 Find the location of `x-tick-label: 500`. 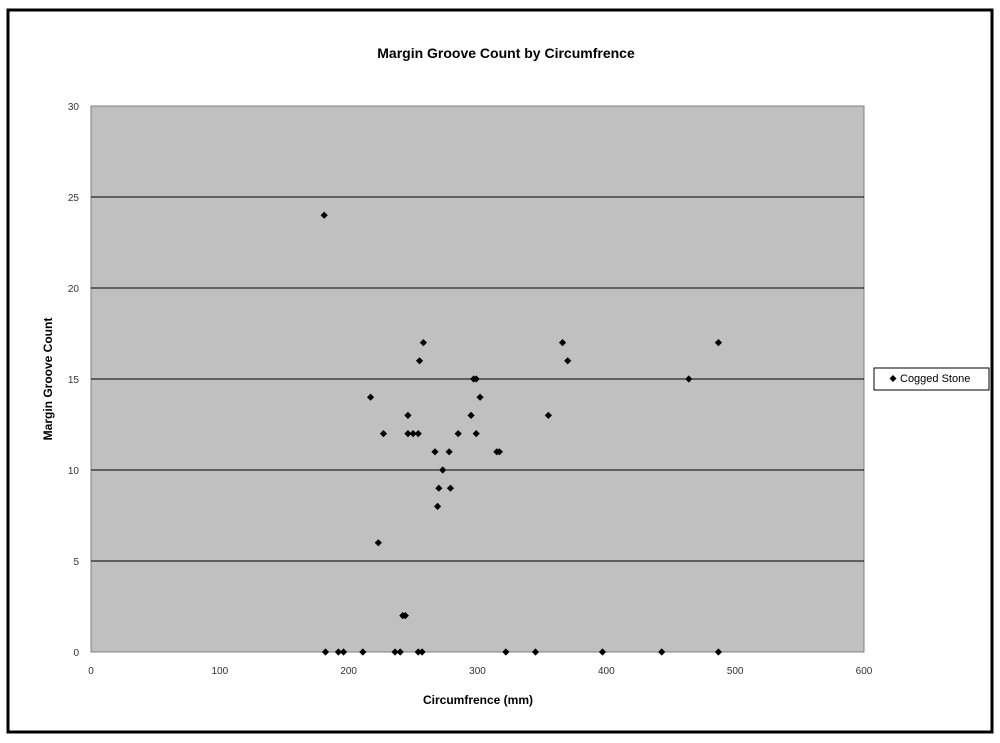

x-tick-label: 500 is located at coordinates (735, 671).